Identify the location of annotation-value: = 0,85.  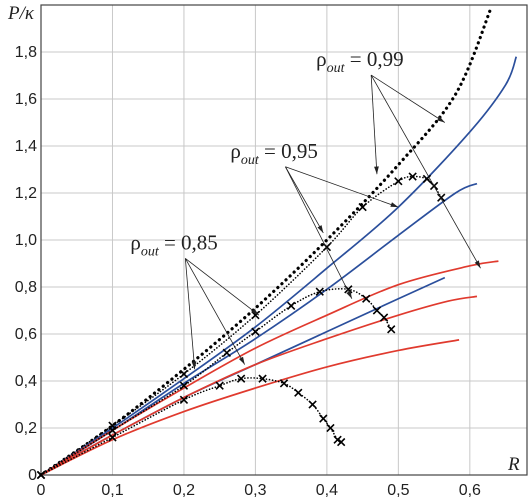
(188, 242).